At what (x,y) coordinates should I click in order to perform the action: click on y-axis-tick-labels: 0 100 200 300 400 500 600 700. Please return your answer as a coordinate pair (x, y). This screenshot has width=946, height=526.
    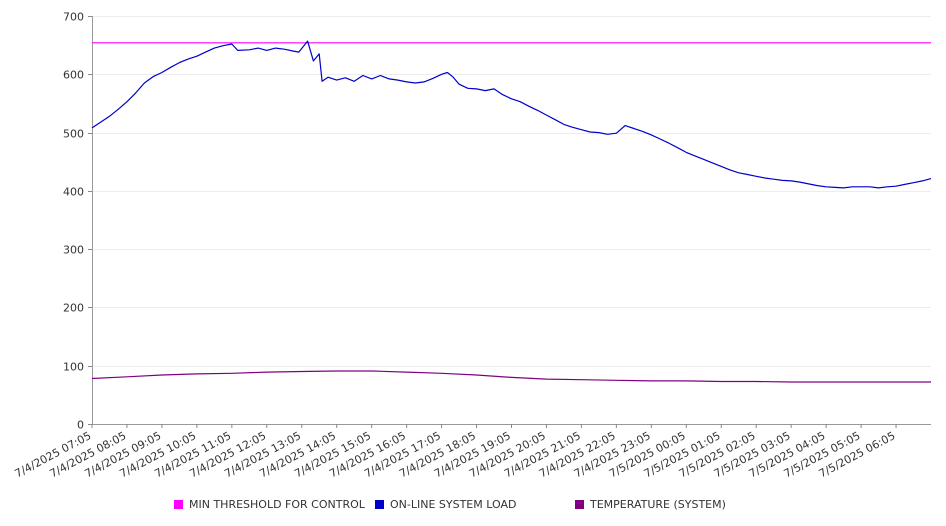
    Looking at the image, I should click on (73, 221).